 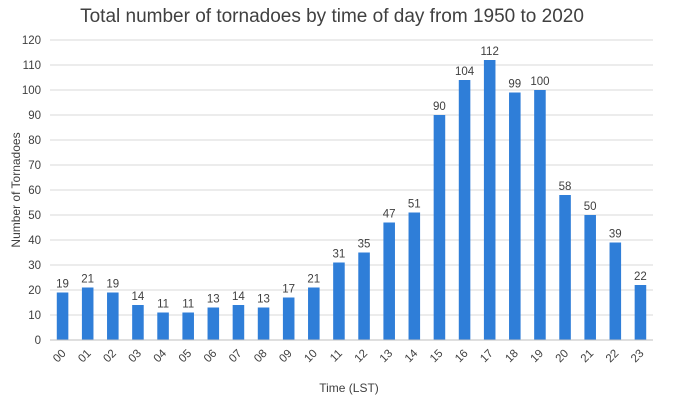 What do you see at coordinates (364, 245) in the screenshot?
I see `data-label-12: 35` at bounding box center [364, 245].